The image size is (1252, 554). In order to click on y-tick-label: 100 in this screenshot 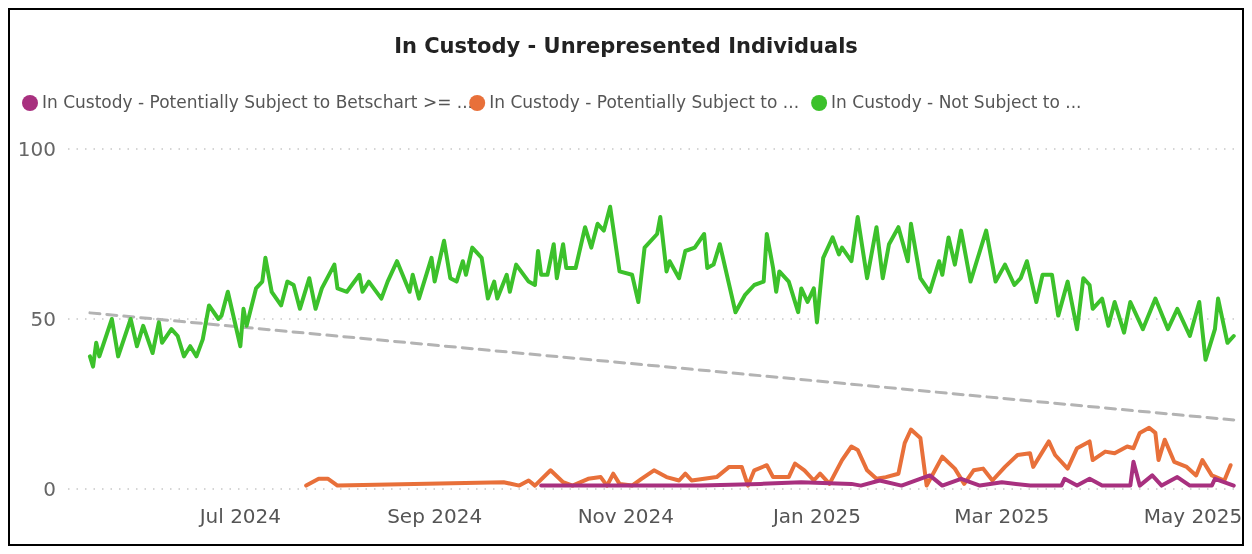, I will do `click(36, 149)`.